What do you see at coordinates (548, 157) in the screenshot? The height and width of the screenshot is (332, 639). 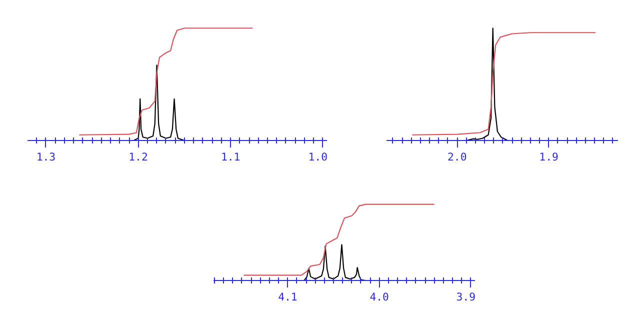 I see `x-tick-label: 1.9` at bounding box center [548, 157].